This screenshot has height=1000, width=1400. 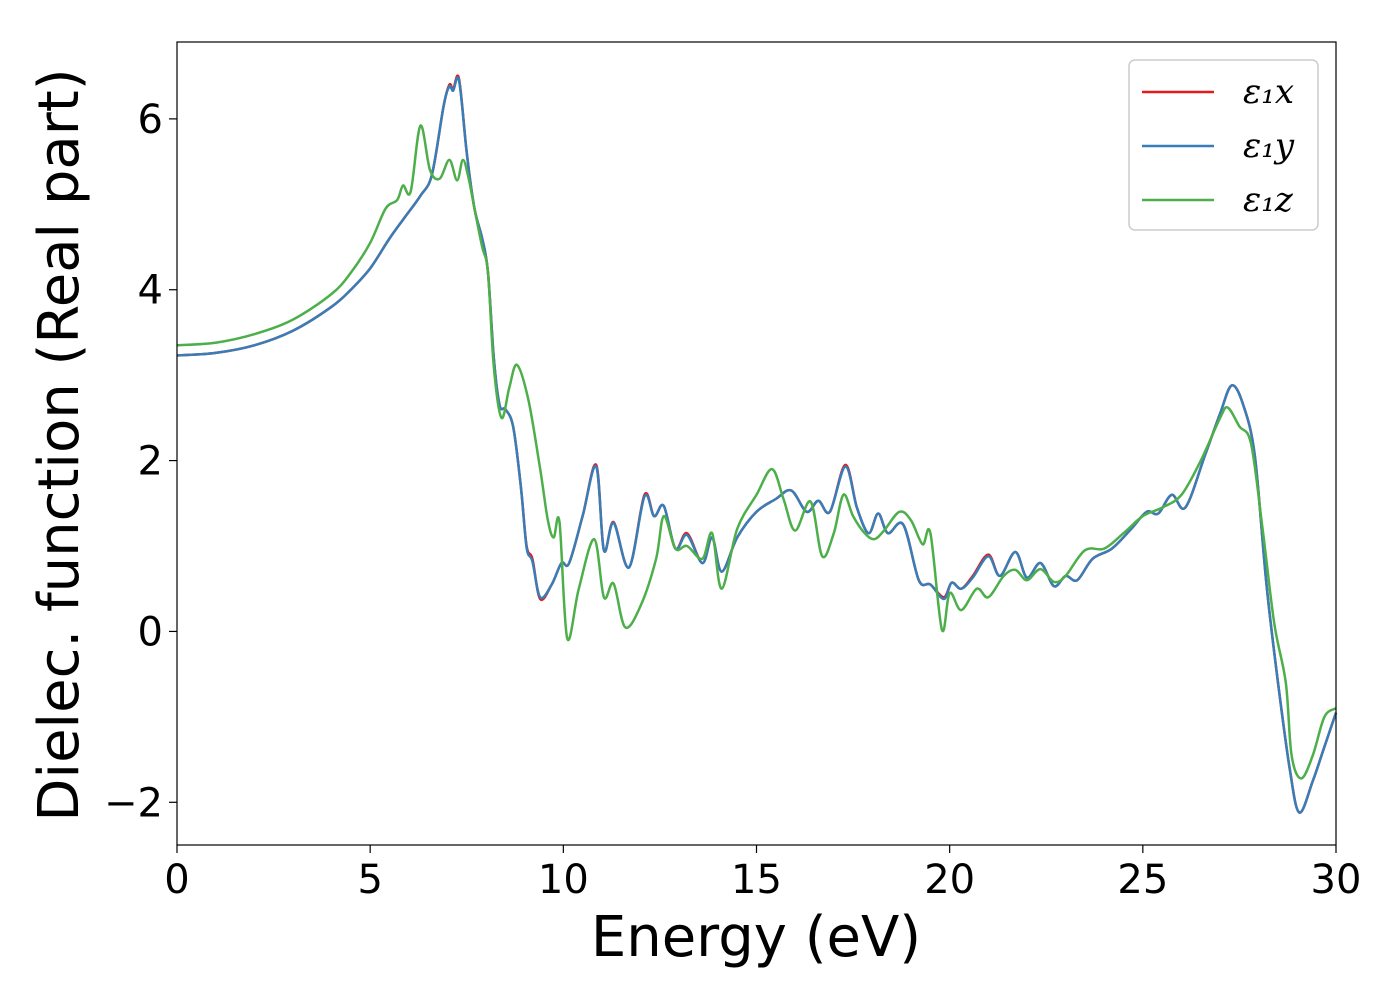 I want to click on x-tick-label: 20, so click(x=949, y=880).